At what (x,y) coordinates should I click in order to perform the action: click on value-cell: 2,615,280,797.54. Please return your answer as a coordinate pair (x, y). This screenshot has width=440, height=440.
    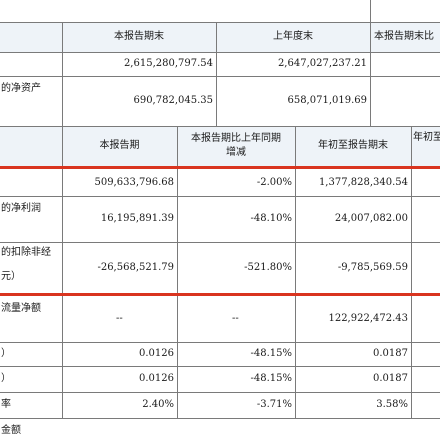
    Looking at the image, I should click on (168, 63).